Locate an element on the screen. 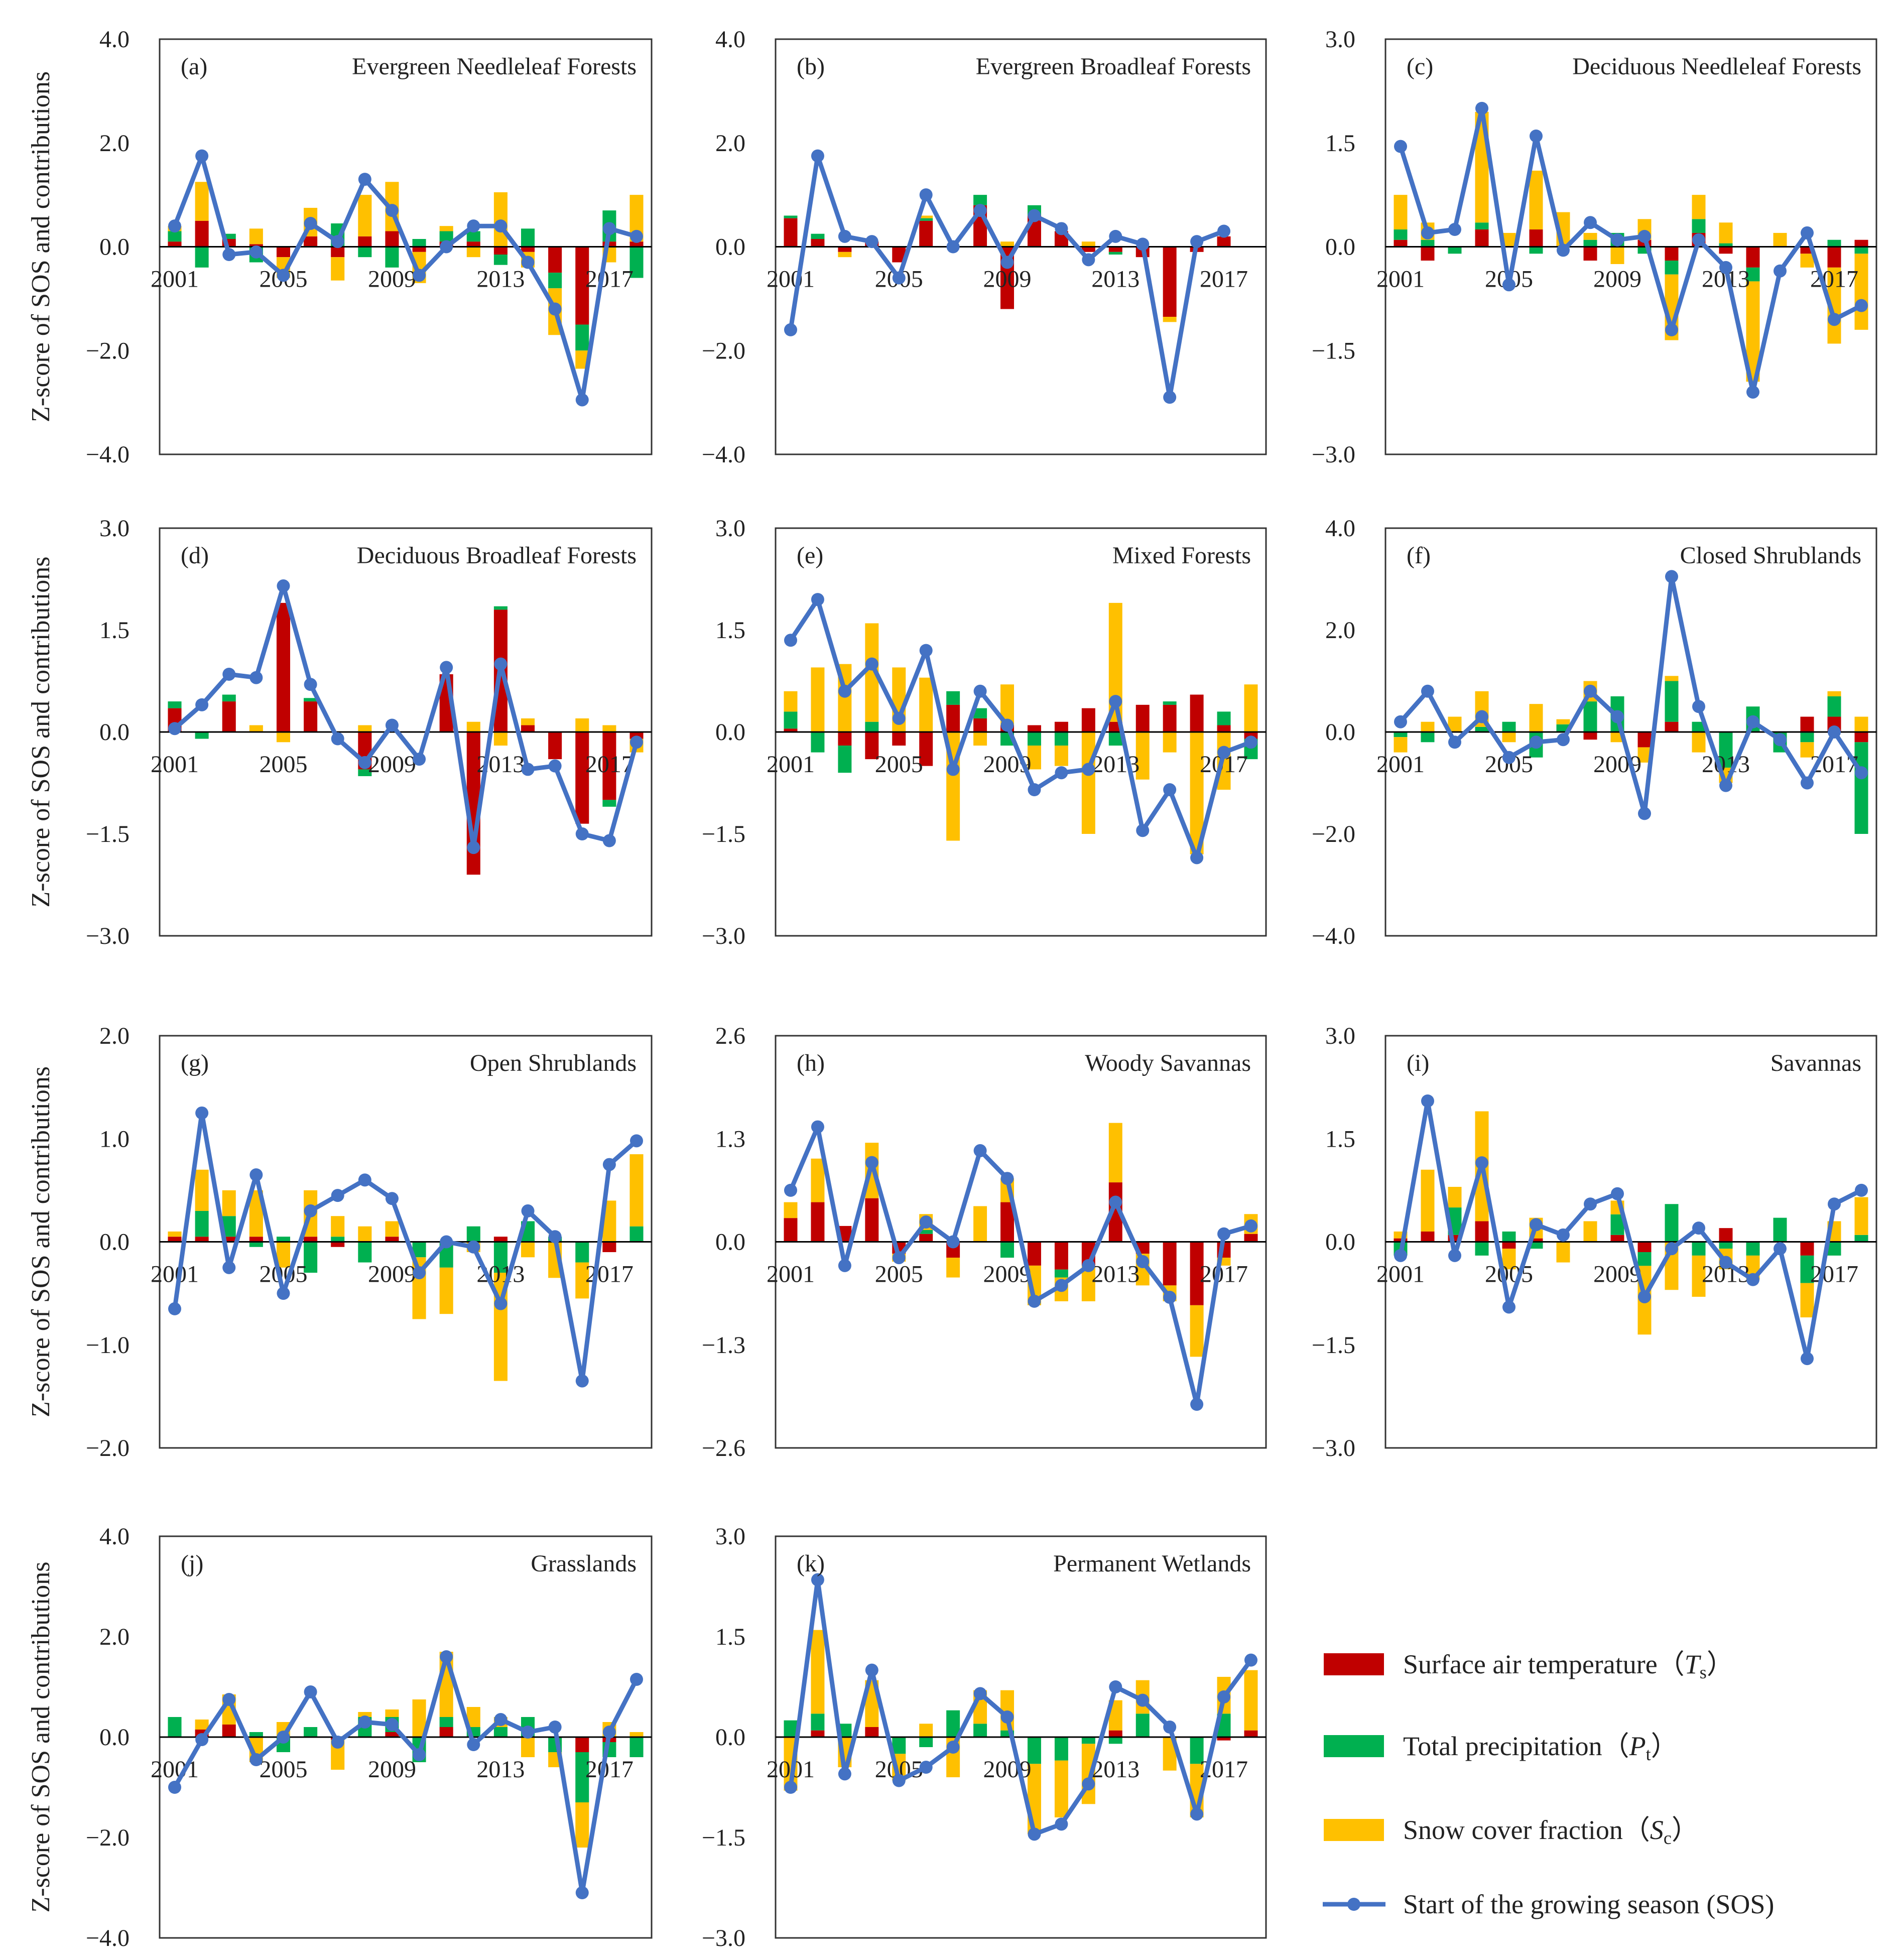 The width and height of the screenshot is (1897, 1960). legend-snow-cover-swatch is located at coordinates (1354, 1830).